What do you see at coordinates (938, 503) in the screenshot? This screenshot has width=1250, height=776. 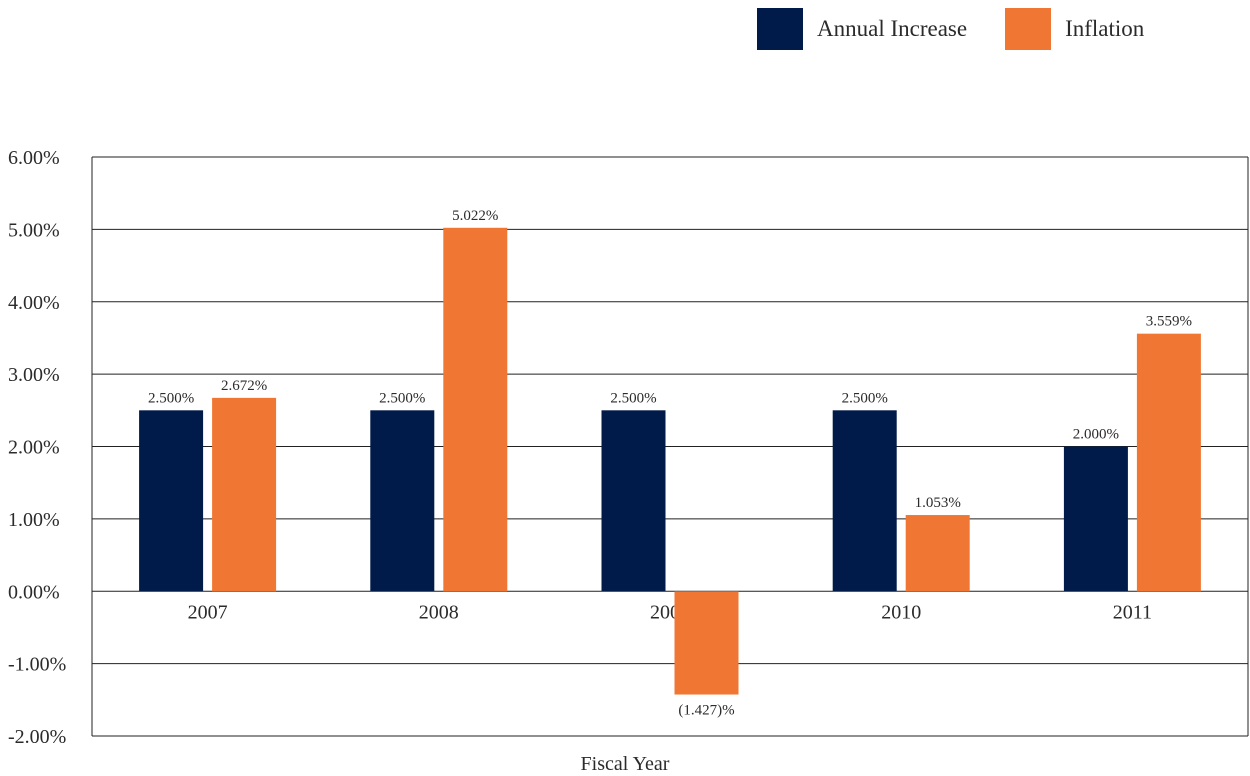 I see `data-label: 1.053%` at bounding box center [938, 503].